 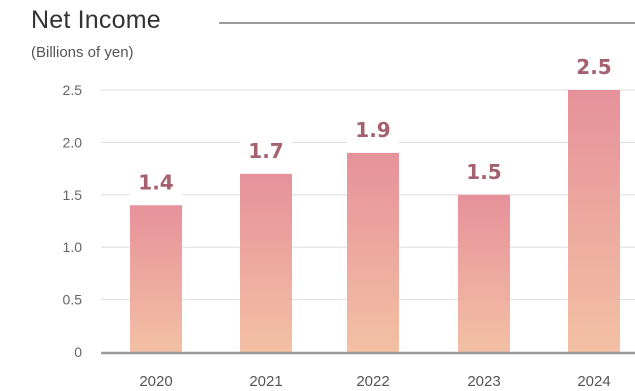 What do you see at coordinates (593, 381) in the screenshot?
I see `x-tick-label: 2024` at bounding box center [593, 381].